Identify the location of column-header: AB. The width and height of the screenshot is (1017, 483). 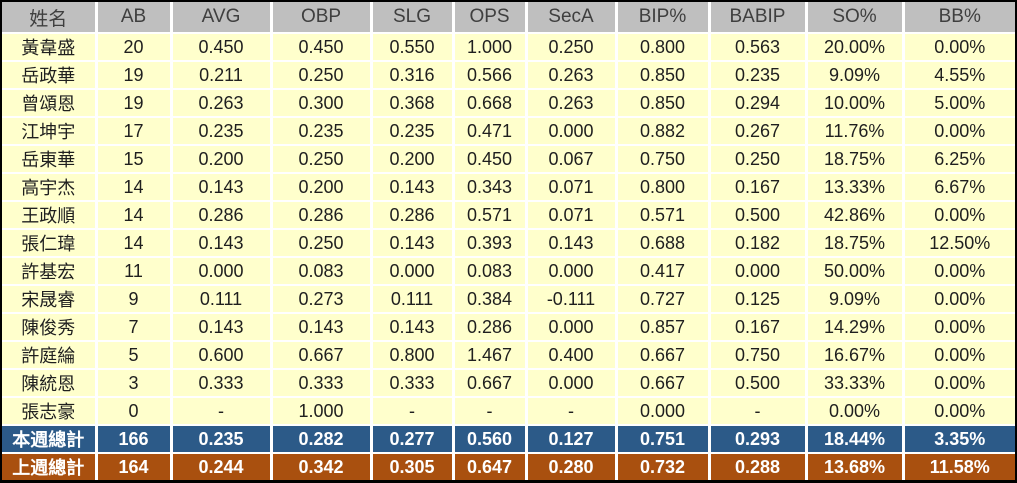
(133, 17).